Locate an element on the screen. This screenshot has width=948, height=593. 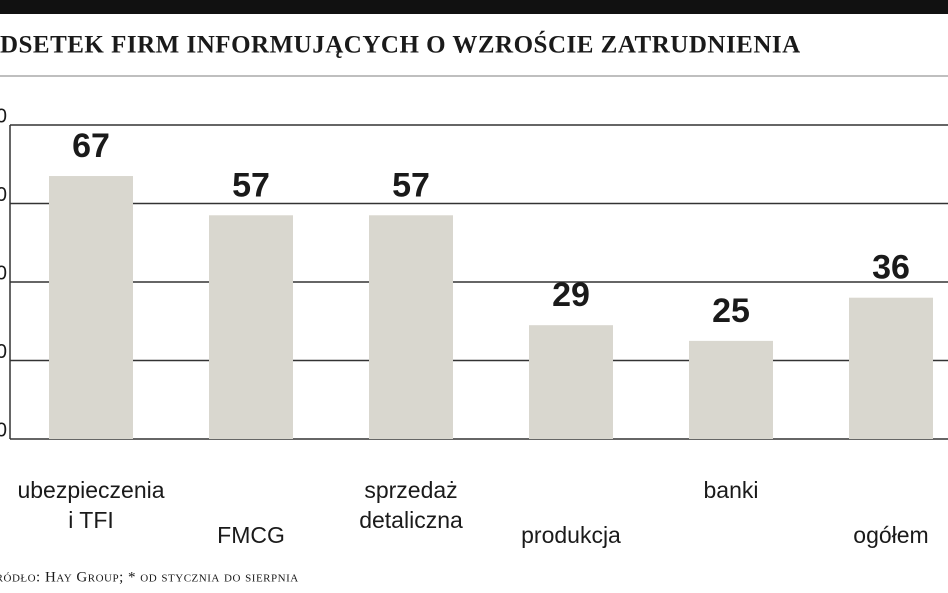
value-label: 25 is located at coordinates (731, 311).